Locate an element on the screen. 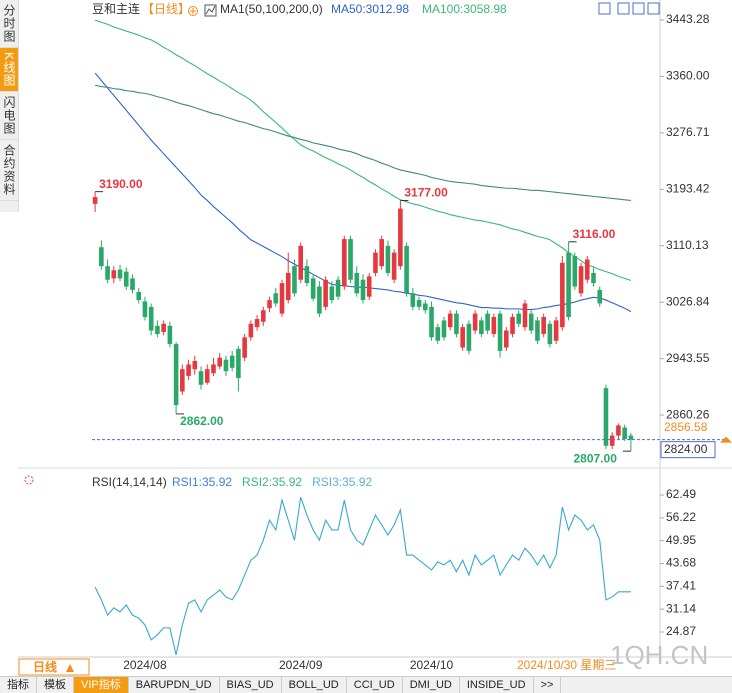  watermark: 1QH.CN is located at coordinates (659, 655).